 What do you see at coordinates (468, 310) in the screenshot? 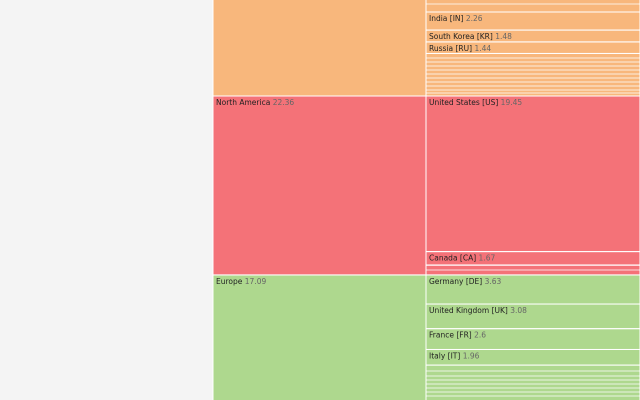
I see `node-name: United Kingdom [UK]` at bounding box center [468, 310].